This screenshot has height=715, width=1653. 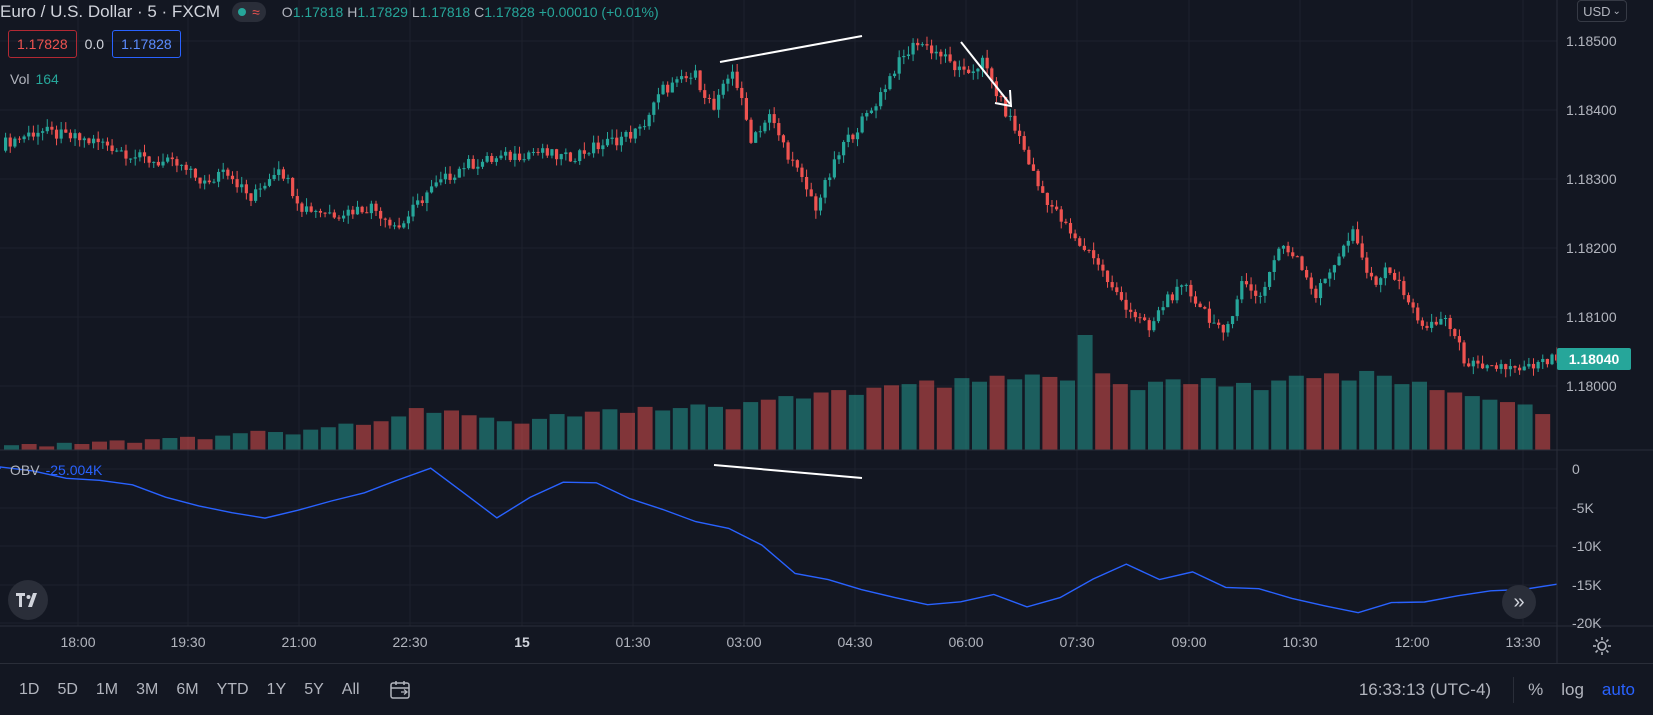 I want to click on tradingview-logo-icon, so click(x=28, y=600).